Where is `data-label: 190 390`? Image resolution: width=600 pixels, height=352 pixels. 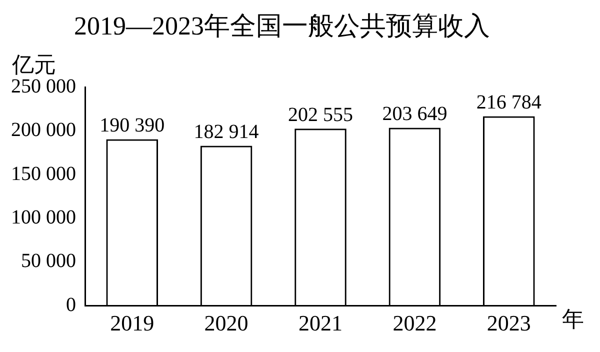
data-label: 190 390 is located at coordinates (132, 125).